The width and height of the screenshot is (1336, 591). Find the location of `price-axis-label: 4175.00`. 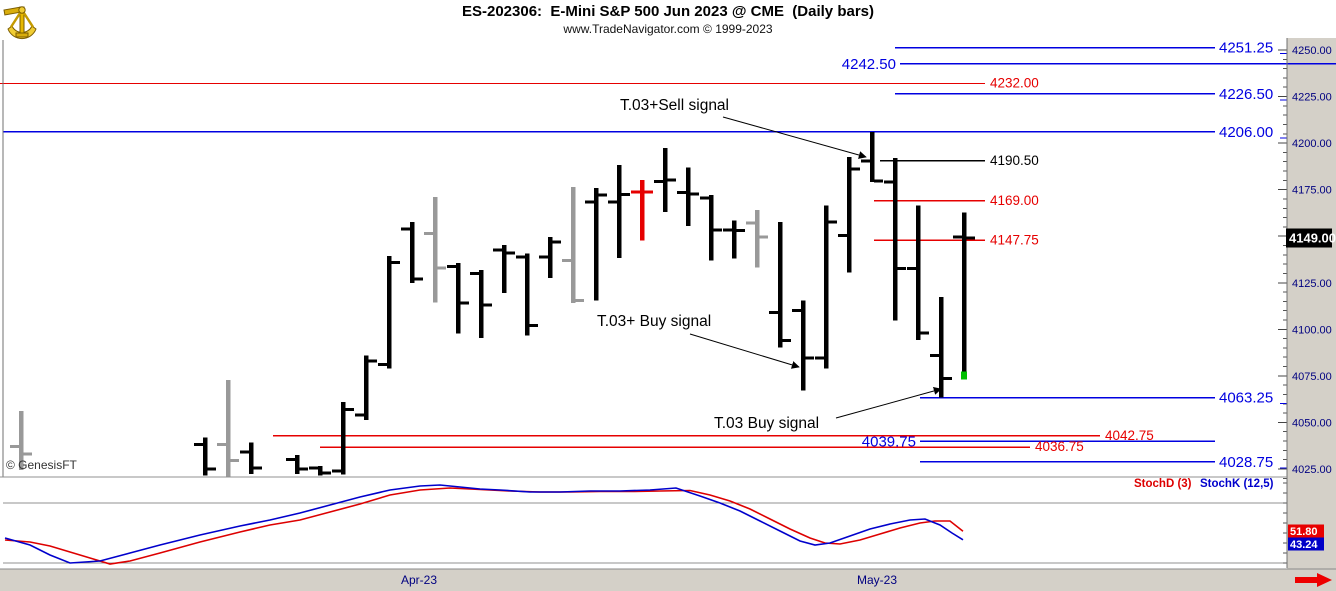

price-axis-label: 4175.00 is located at coordinates (1312, 191).